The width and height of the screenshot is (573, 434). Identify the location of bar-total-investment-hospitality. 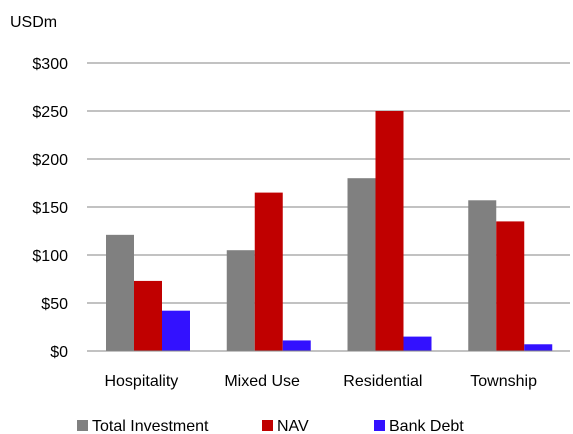
(120, 292).